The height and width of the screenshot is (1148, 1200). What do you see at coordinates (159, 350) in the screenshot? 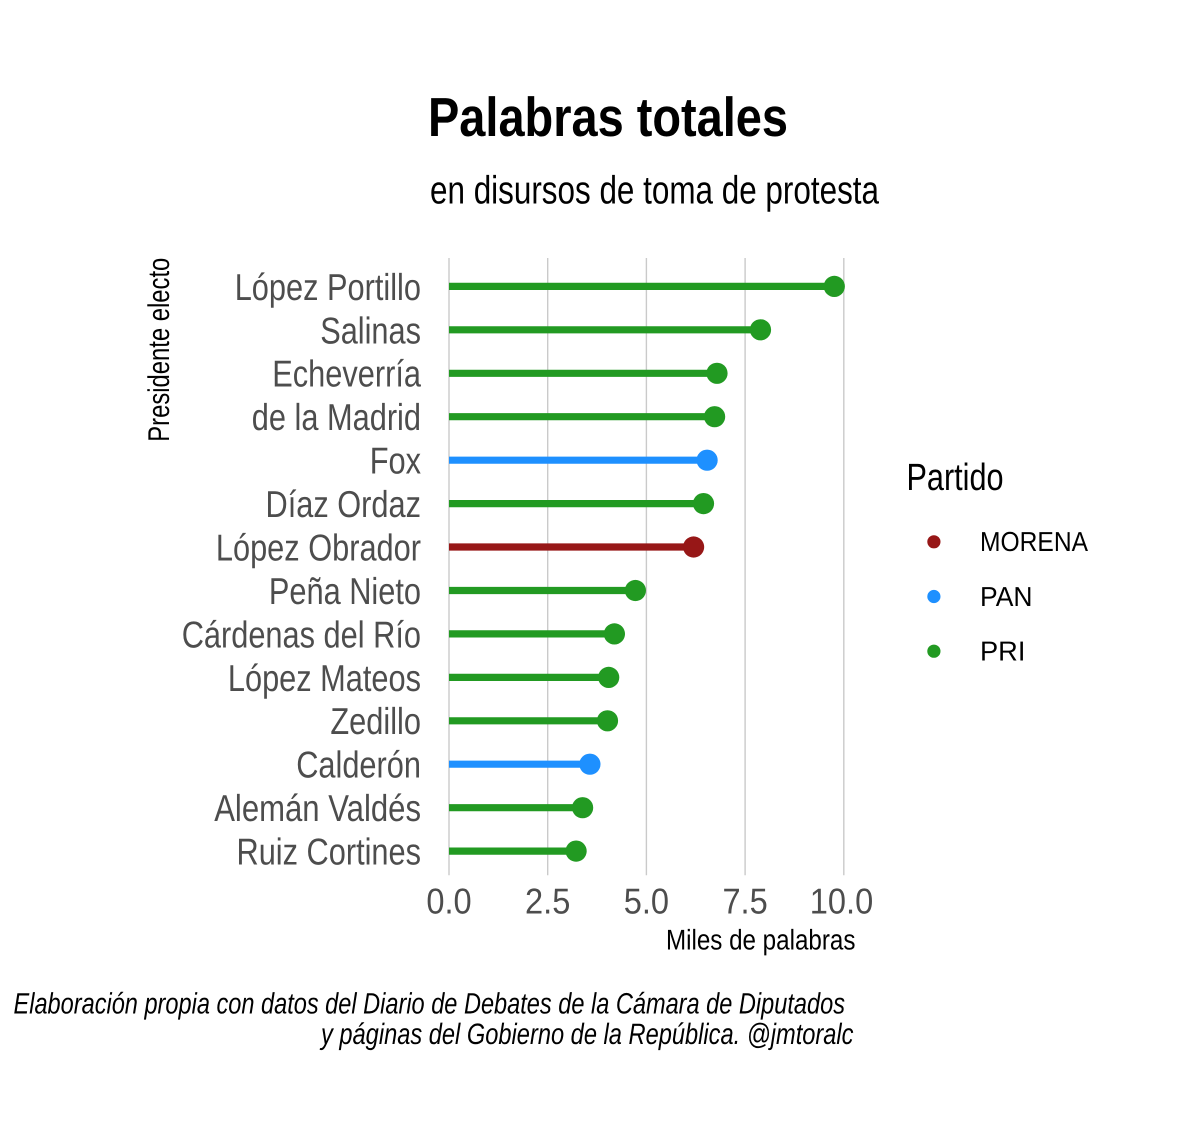
I see `svg-text: Presidente electo` at bounding box center [159, 350].